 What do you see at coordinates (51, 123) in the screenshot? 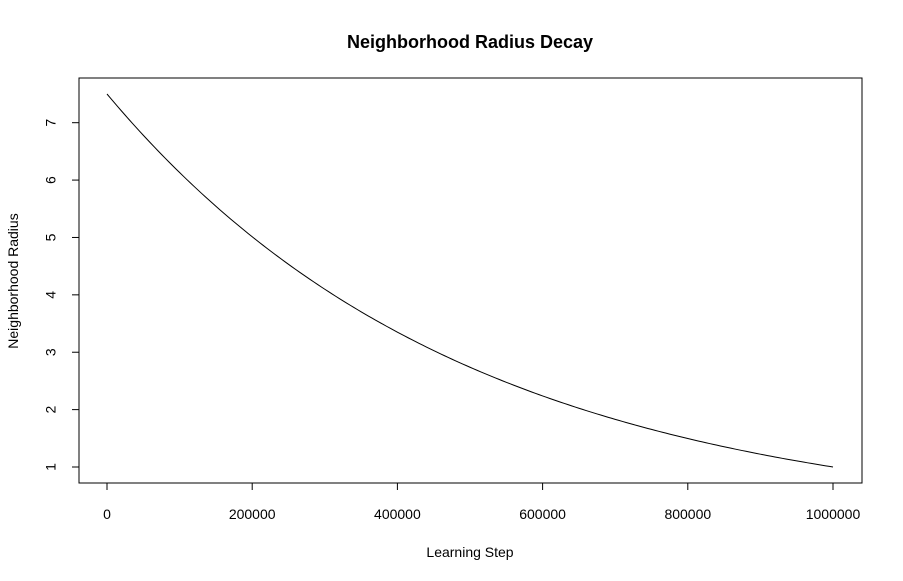
I see `y-tick-label: 7` at bounding box center [51, 123].